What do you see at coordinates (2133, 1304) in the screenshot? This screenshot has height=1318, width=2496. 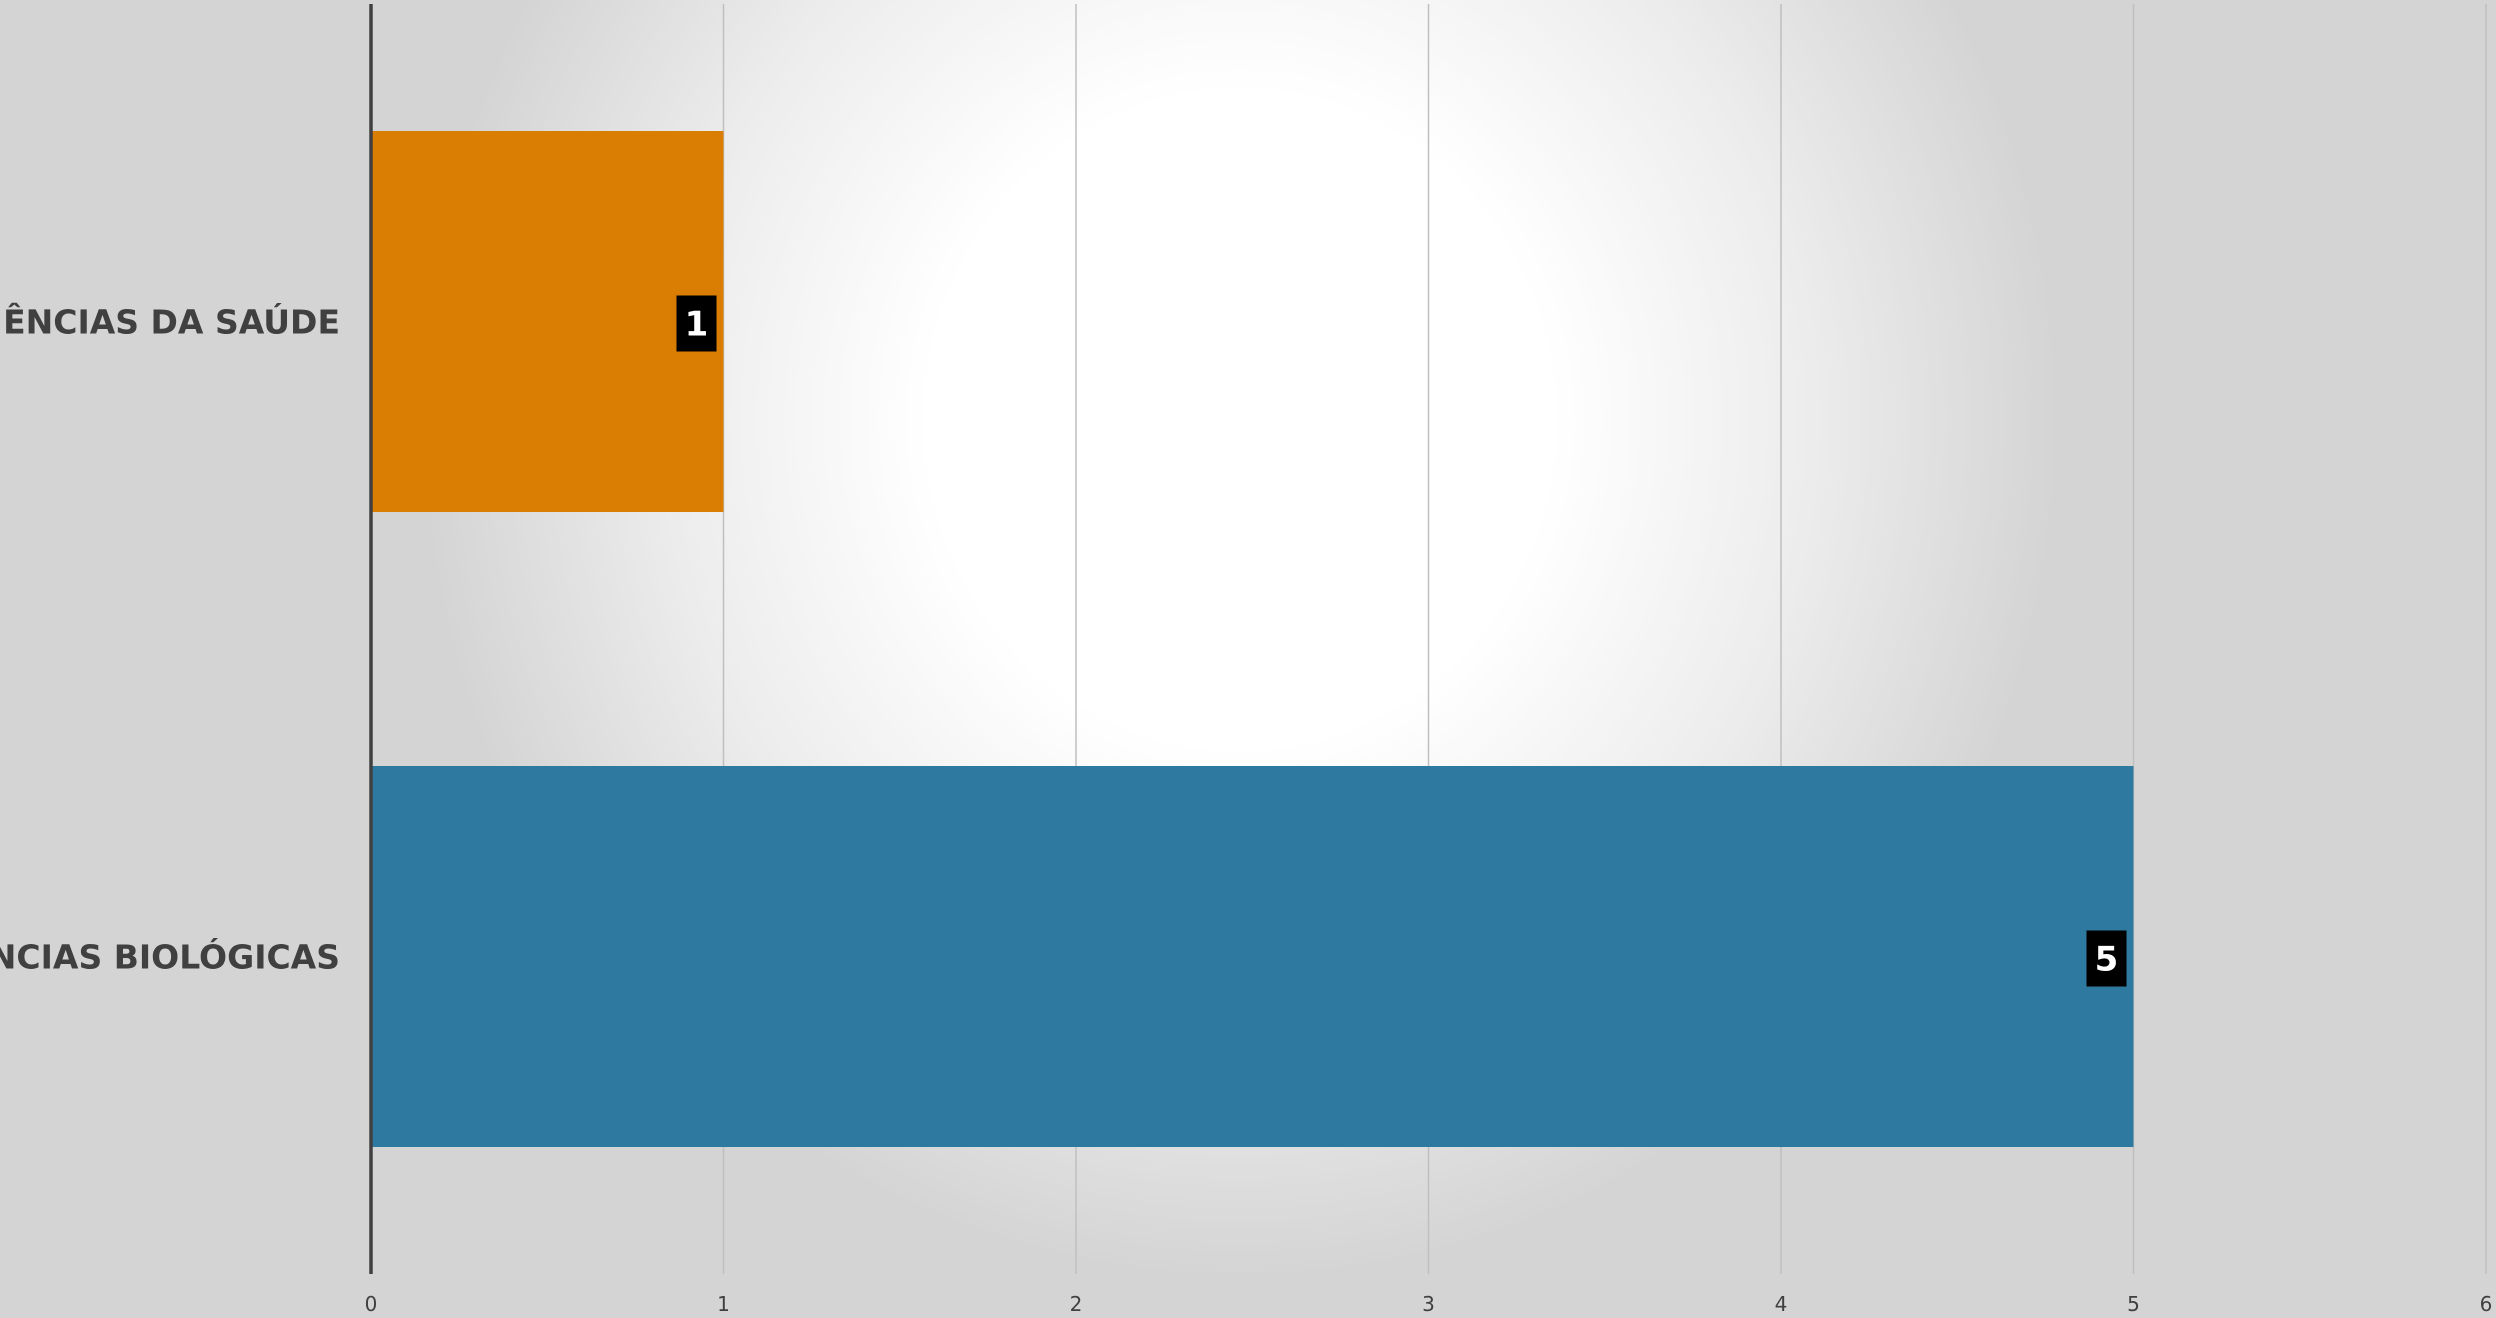 I see `x-tick-label-5: 5` at bounding box center [2133, 1304].